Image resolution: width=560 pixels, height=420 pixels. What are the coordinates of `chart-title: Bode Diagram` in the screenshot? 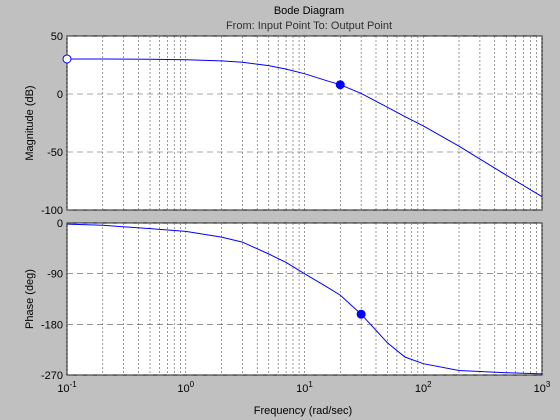 It's located at (309, 11).